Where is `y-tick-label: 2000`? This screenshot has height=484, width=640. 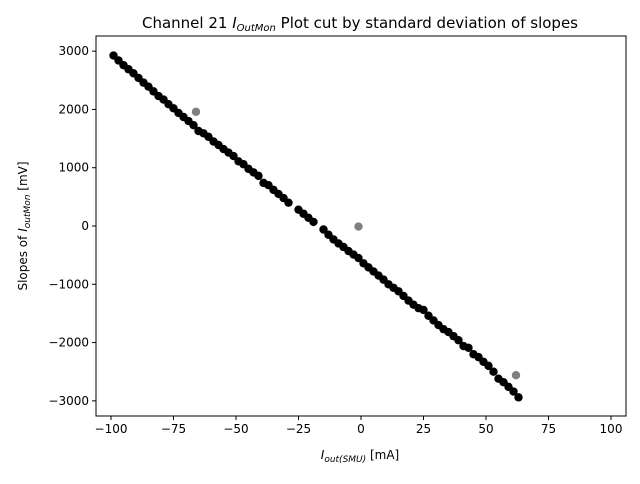 y-tick-label: 2000 is located at coordinates (73, 109).